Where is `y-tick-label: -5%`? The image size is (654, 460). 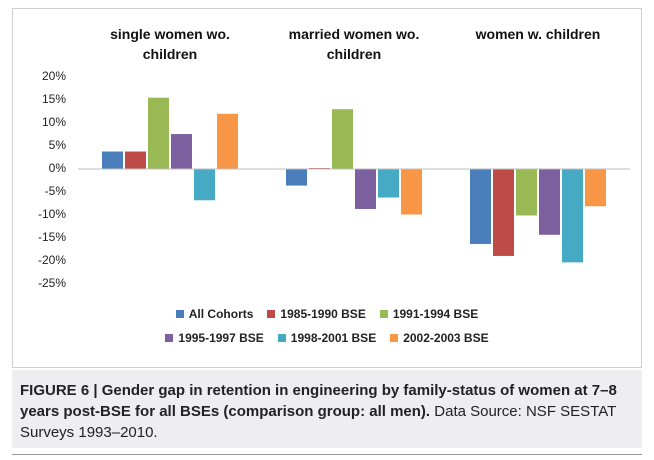 y-tick-label: -5% is located at coordinates (56, 191).